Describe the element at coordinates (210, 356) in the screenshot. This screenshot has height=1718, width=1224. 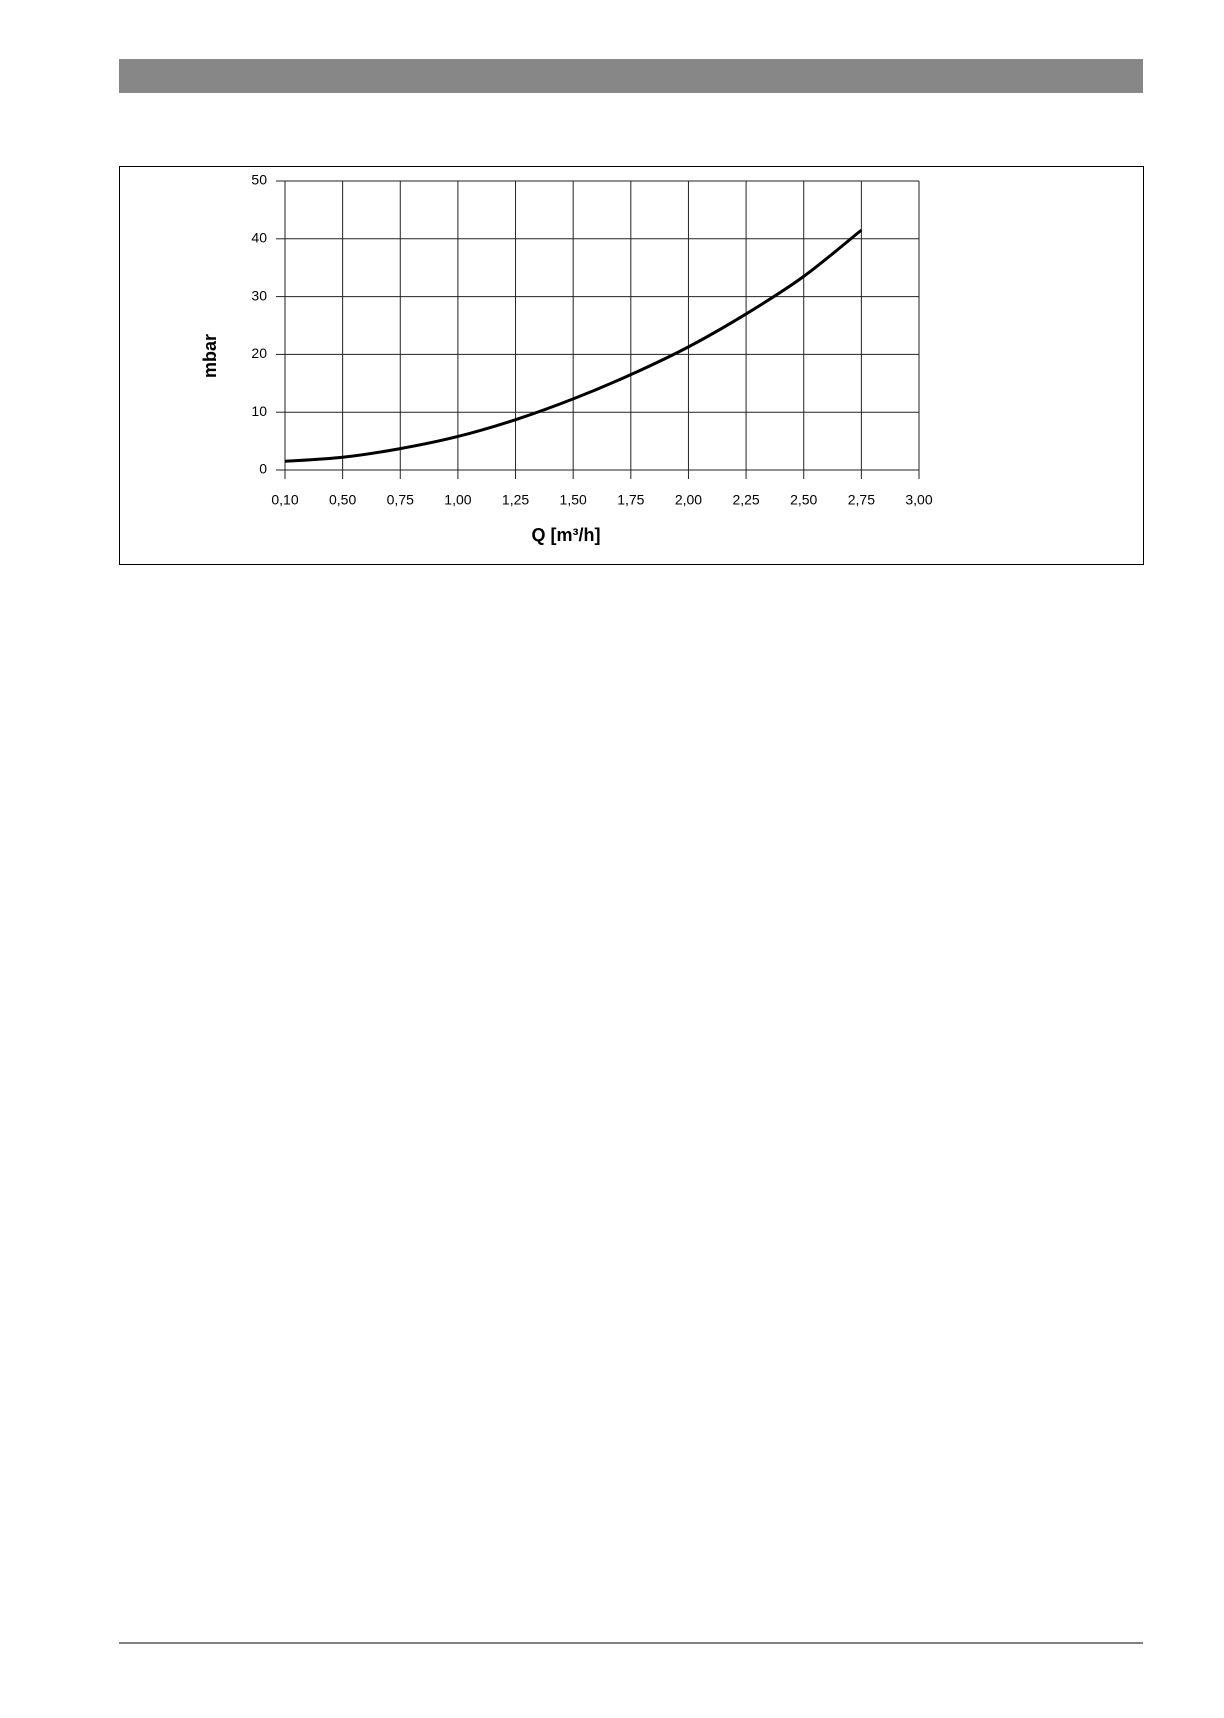
I see `y-axis-label: mbar` at that location.